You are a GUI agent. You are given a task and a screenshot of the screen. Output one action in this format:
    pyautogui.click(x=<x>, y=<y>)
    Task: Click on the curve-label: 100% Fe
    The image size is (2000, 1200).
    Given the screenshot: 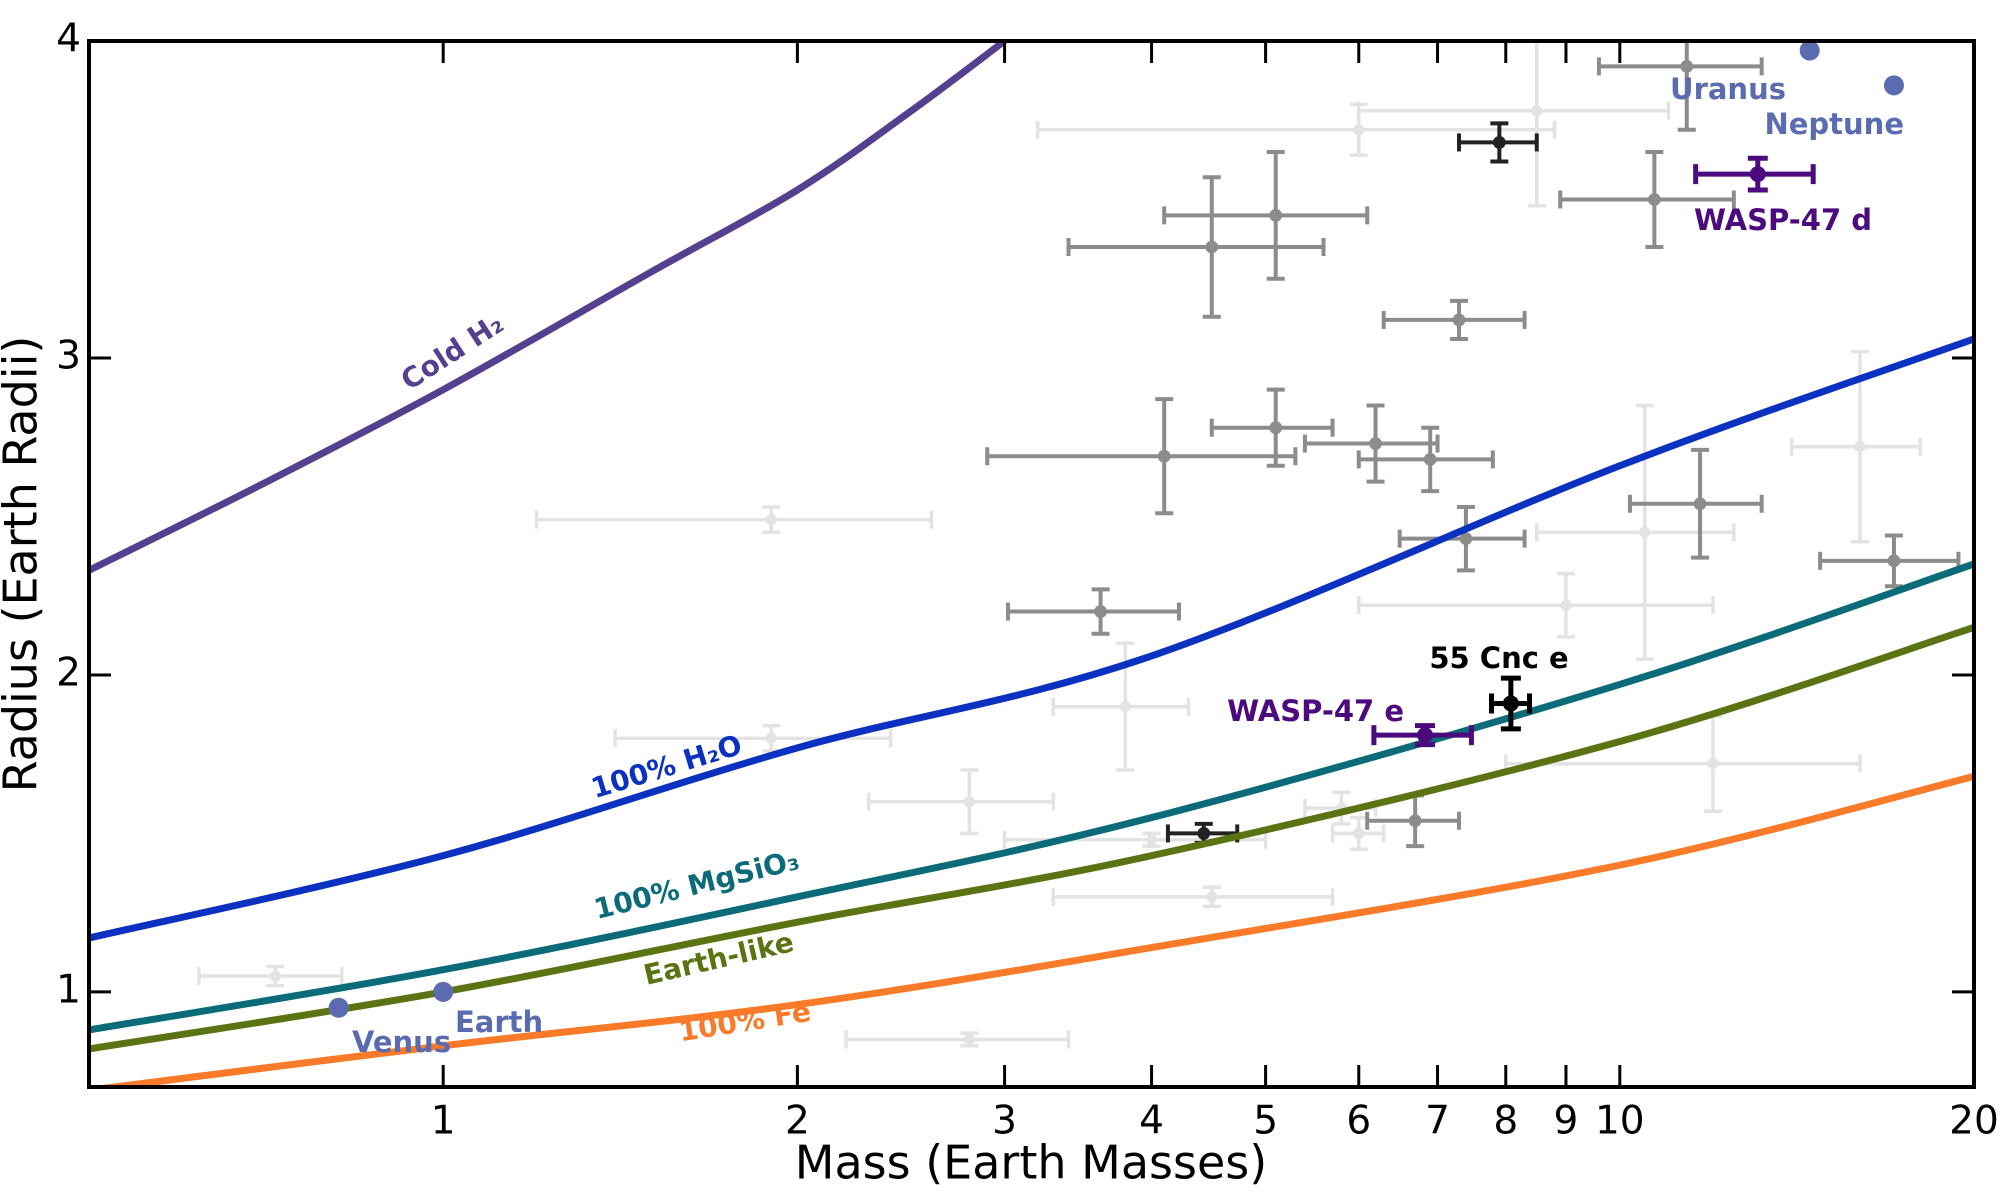 What is the action you would take?
    pyautogui.click(x=744, y=1021)
    